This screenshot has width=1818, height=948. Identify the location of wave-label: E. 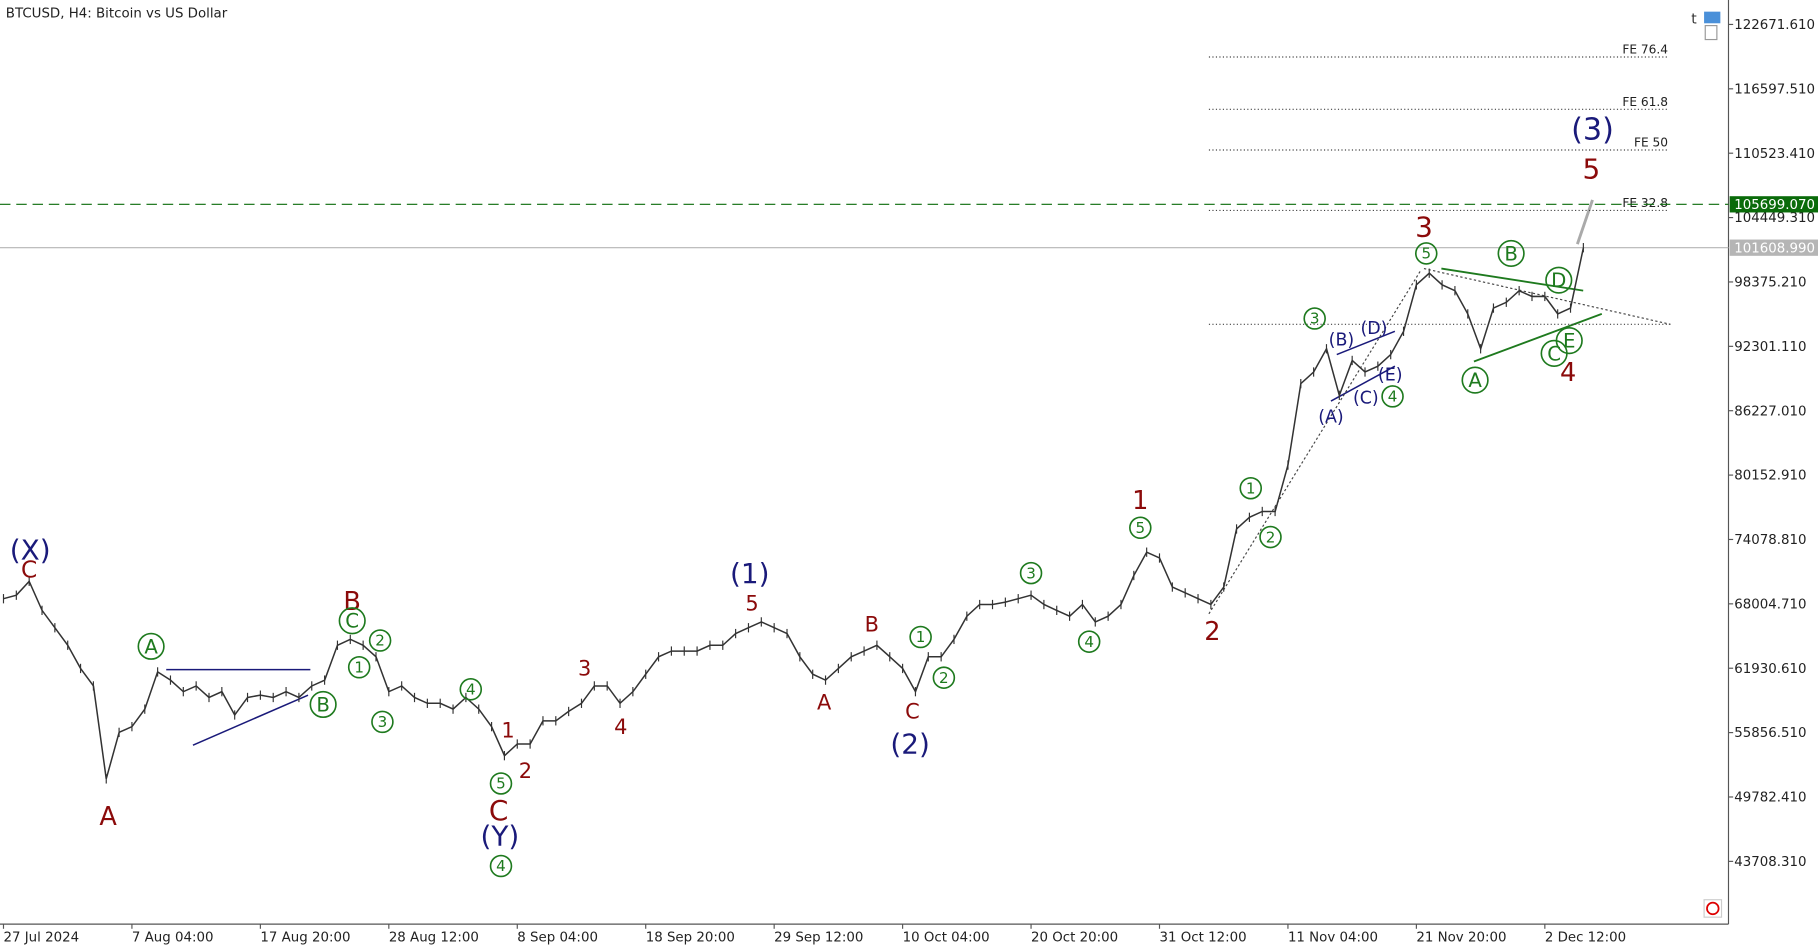
(1569, 341).